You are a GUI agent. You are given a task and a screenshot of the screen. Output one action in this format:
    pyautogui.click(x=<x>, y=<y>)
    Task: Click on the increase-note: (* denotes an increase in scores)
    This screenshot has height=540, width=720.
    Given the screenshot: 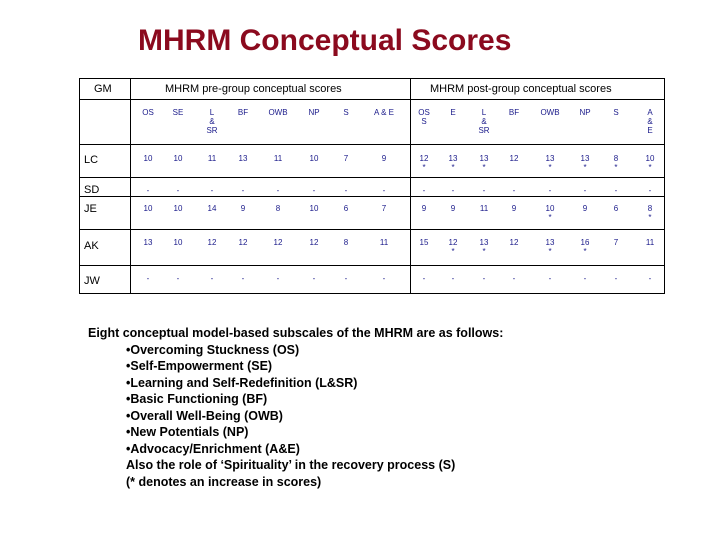 What is the action you would take?
    pyautogui.click(x=224, y=481)
    